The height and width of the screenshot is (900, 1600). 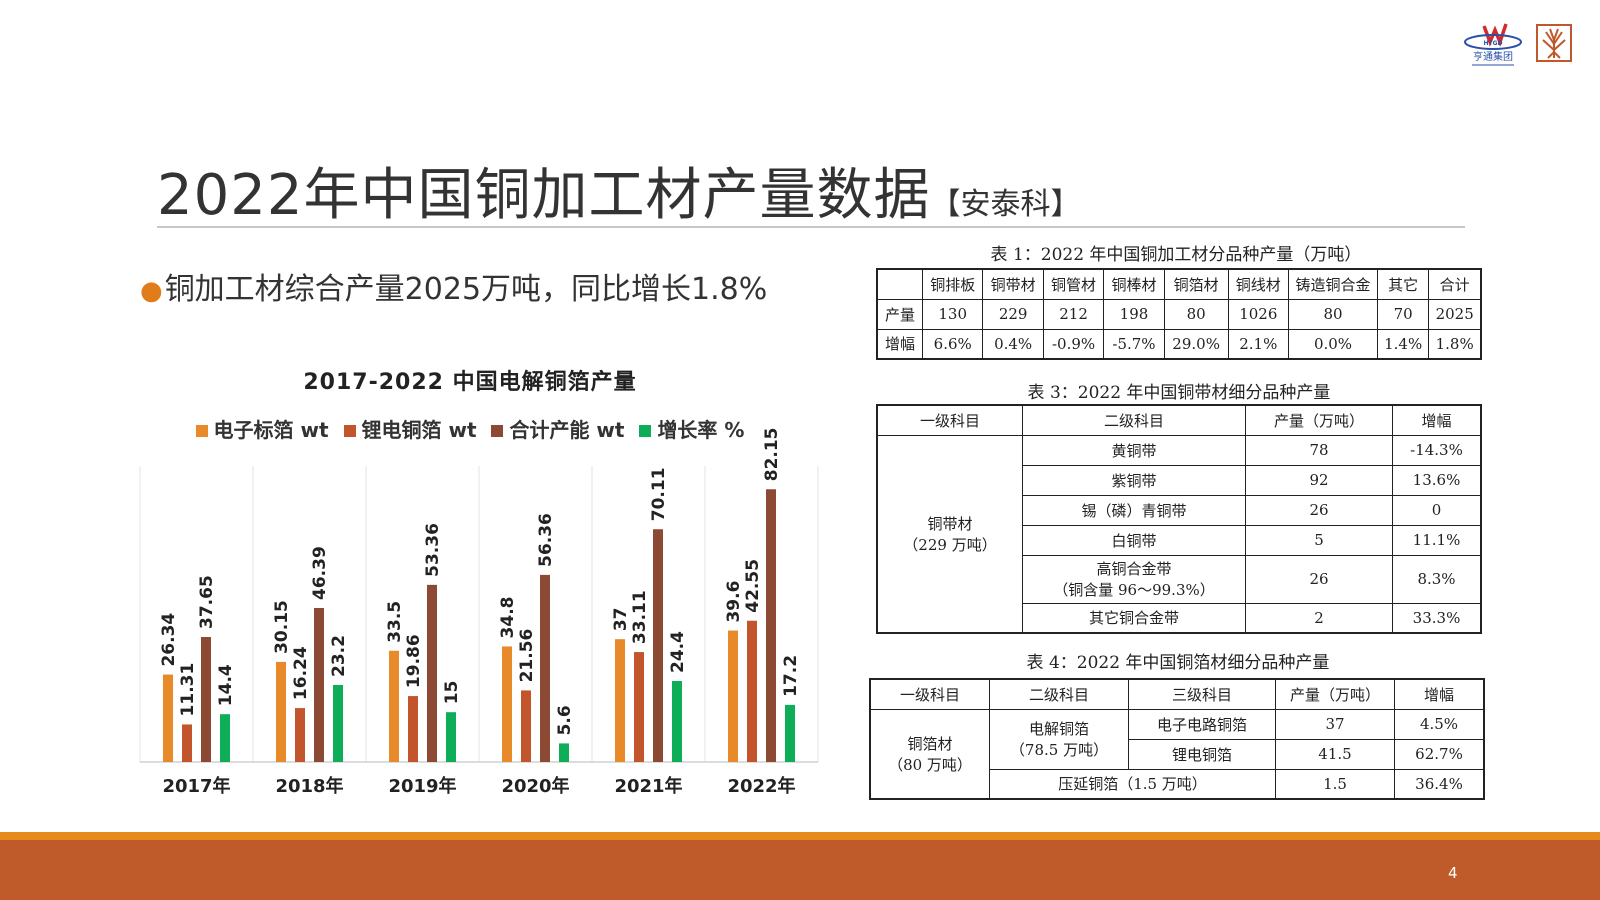 What do you see at coordinates (422, 786) in the screenshot?
I see `x-tick-label: 2019年` at bounding box center [422, 786].